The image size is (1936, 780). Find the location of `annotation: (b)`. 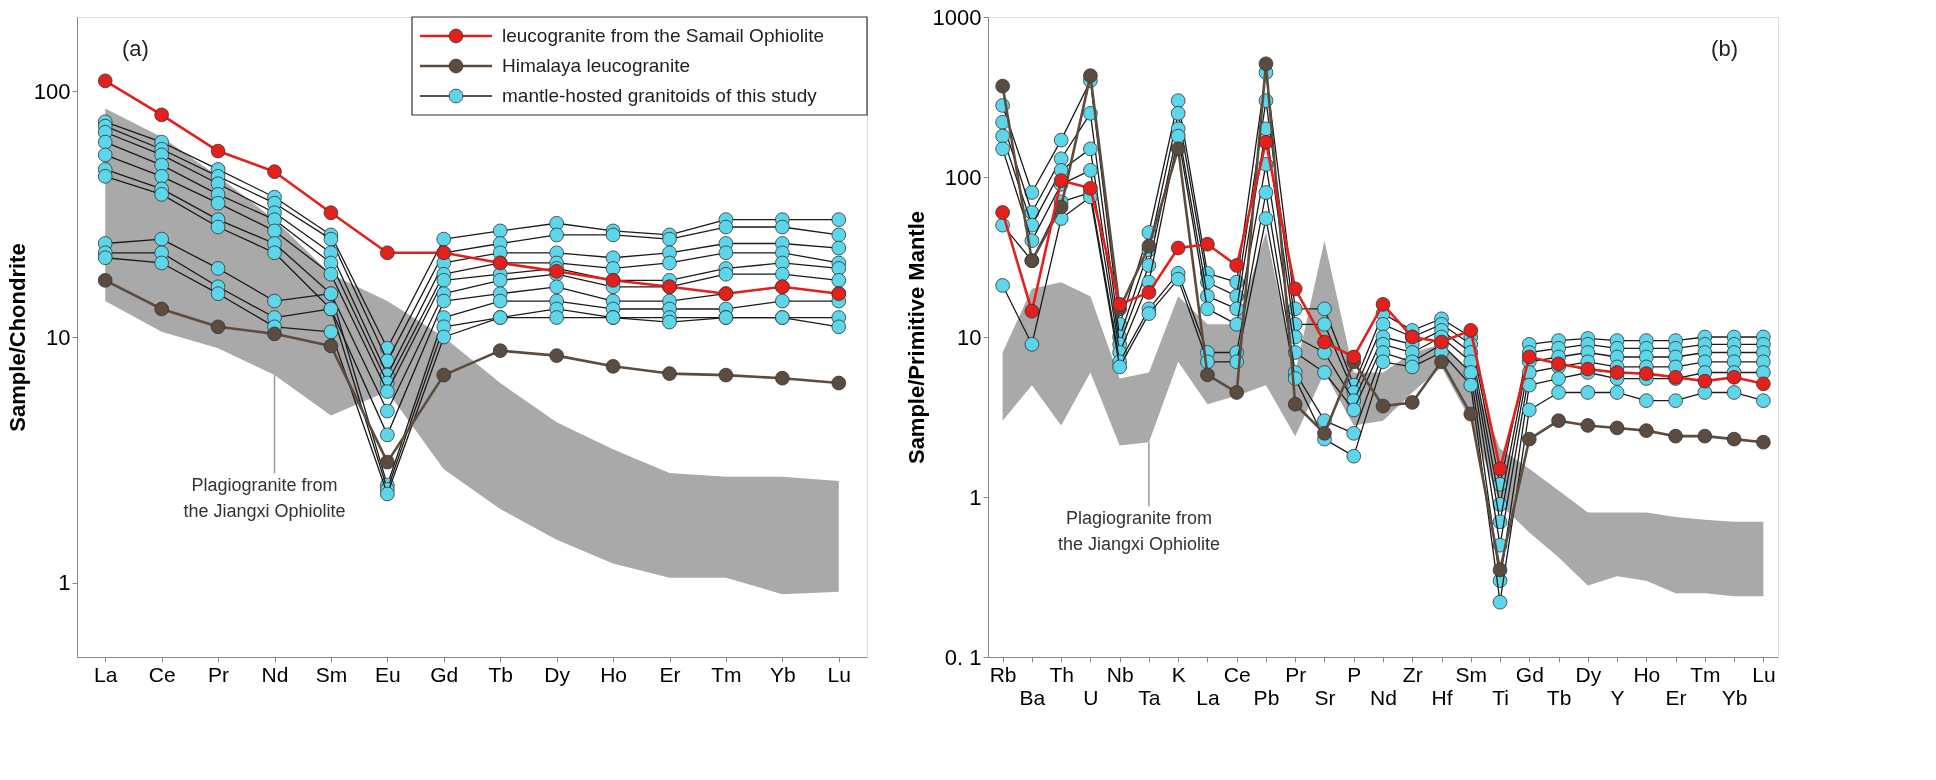

annotation: (b) is located at coordinates (1724, 48).